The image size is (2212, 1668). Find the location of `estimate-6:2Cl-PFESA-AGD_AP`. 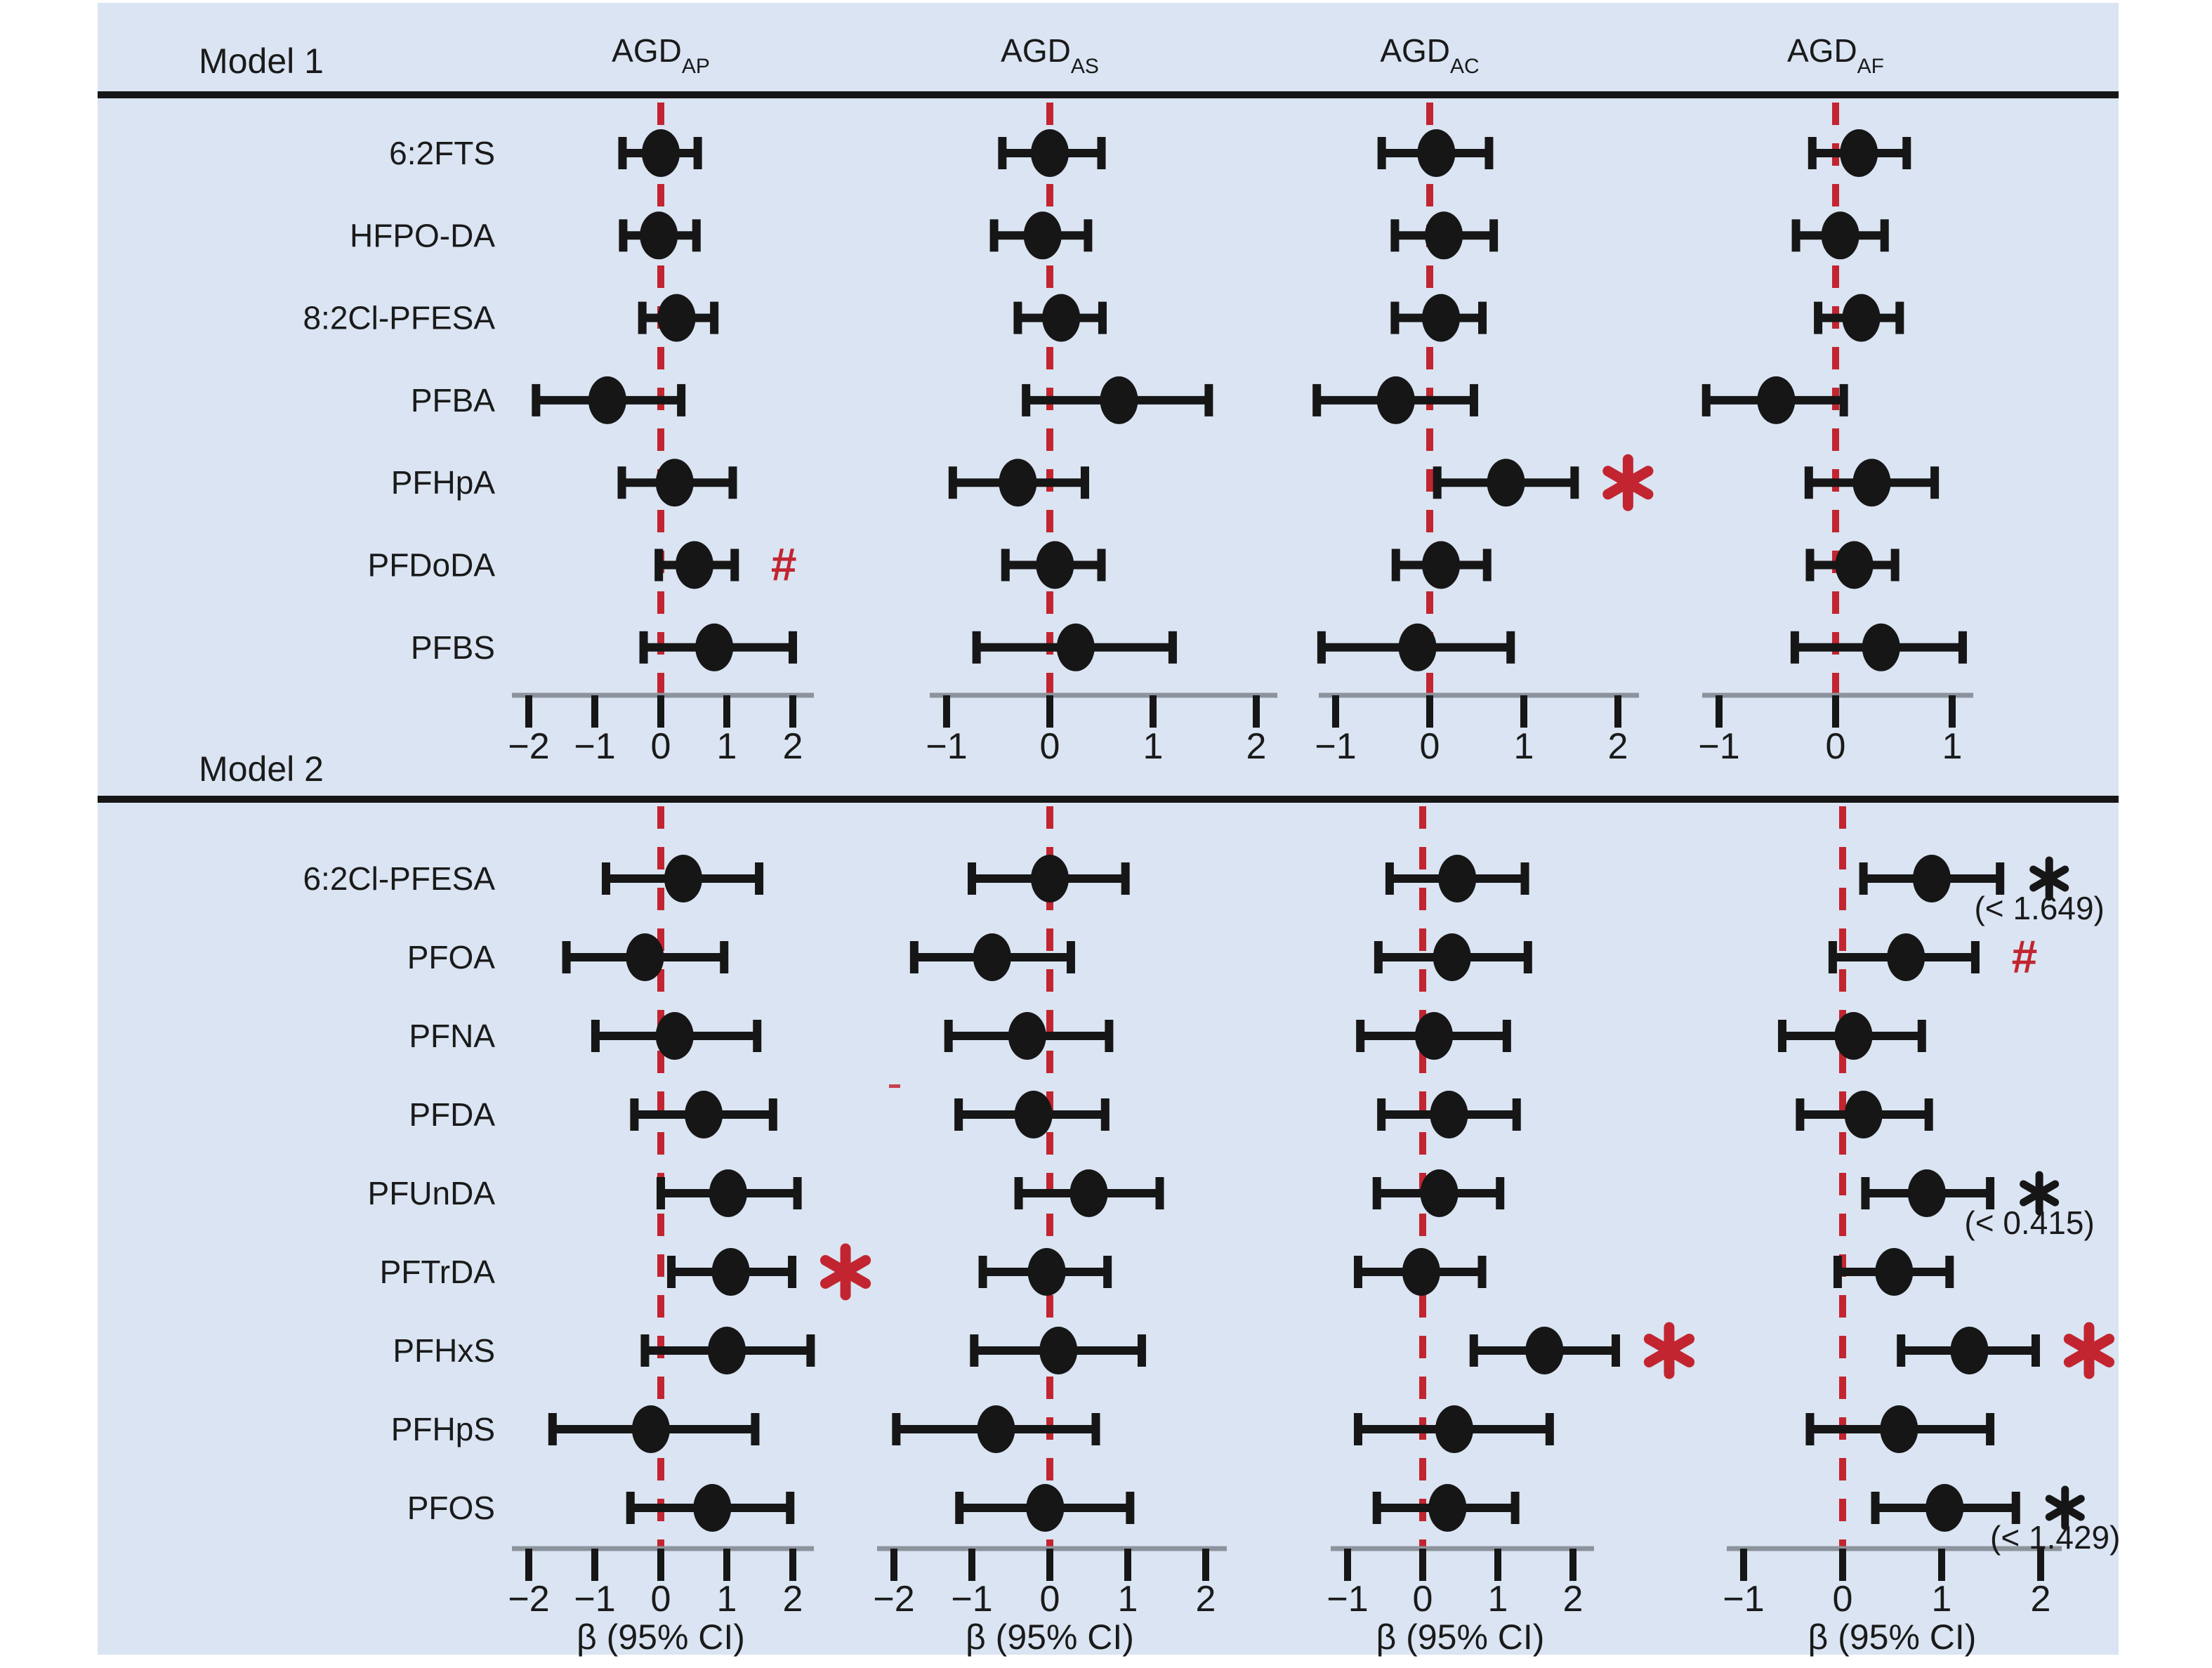

estimate-6:2Cl-PFESA-AGD_AP is located at coordinates (682, 879).